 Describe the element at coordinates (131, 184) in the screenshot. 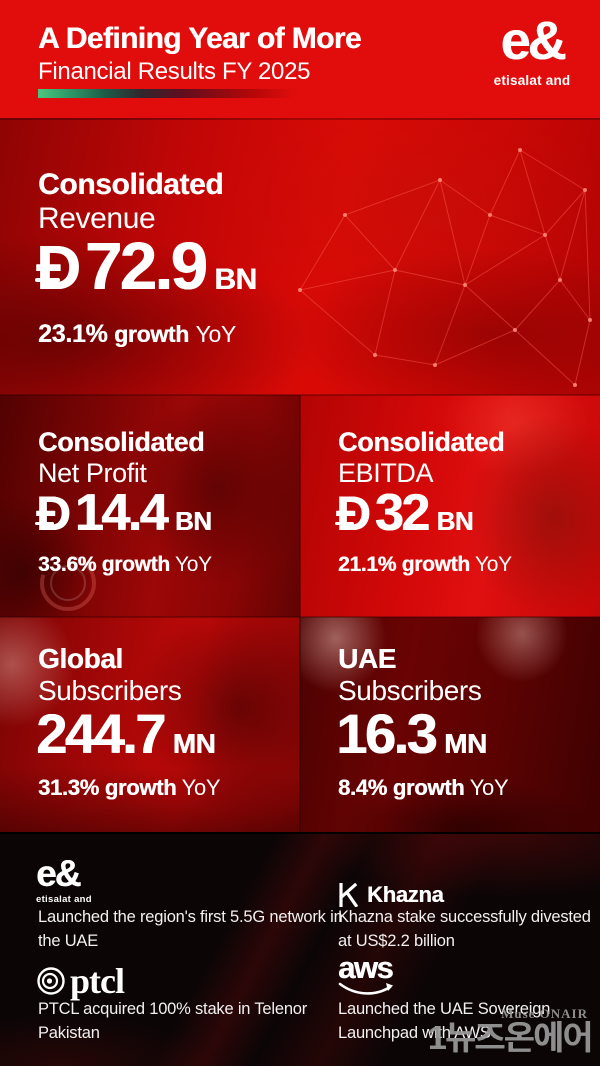

I see `revenue-label-bold: Consolidated` at that location.